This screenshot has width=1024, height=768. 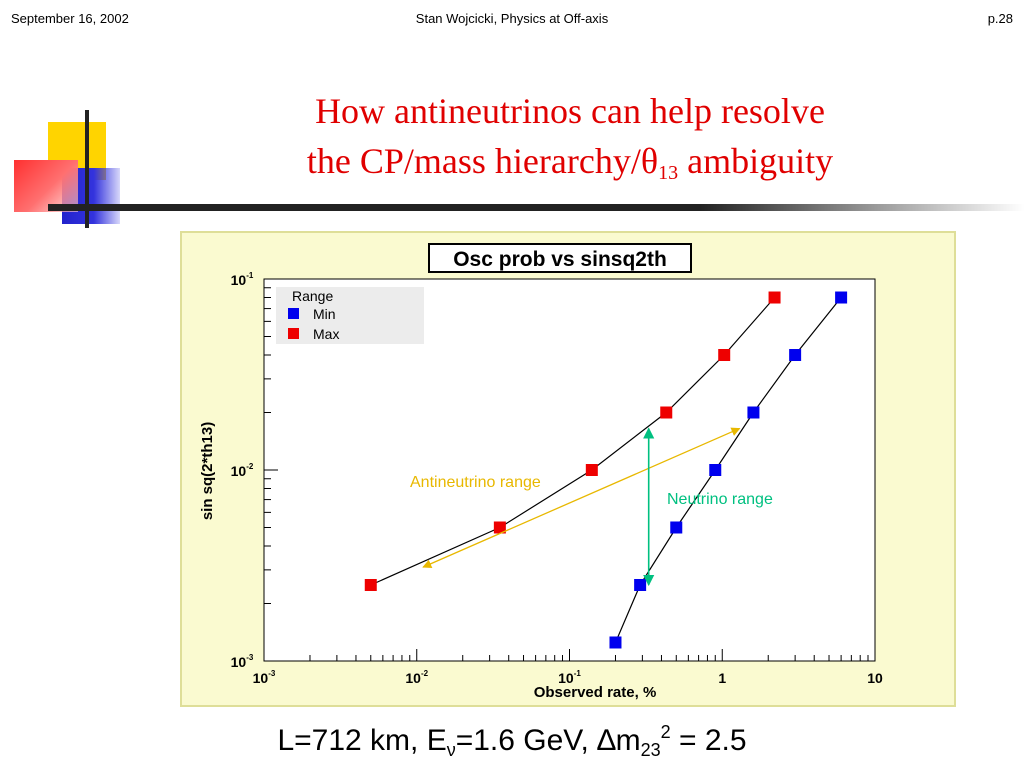 I want to click on x-tick-label: 10⁻², so click(x=416, y=677).